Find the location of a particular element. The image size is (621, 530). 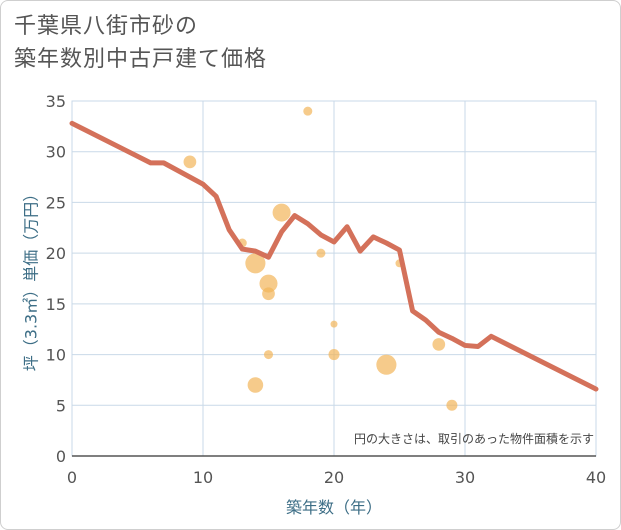

y-tick-label: 10 is located at coordinates (56, 355).